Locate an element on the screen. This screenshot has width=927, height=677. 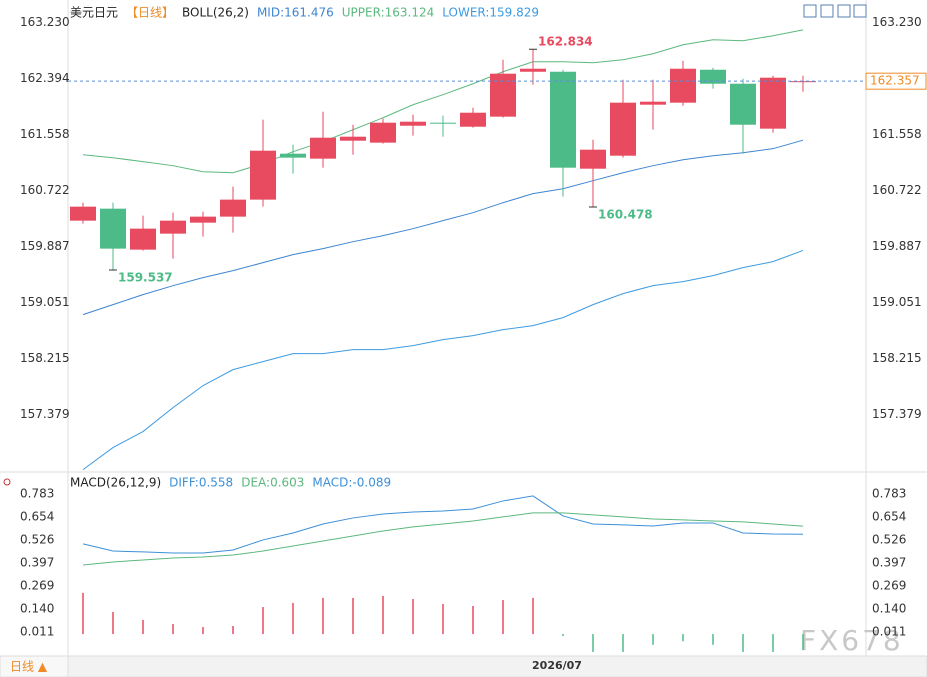
legend-entry: DIFF:0.558 is located at coordinates (201, 483).